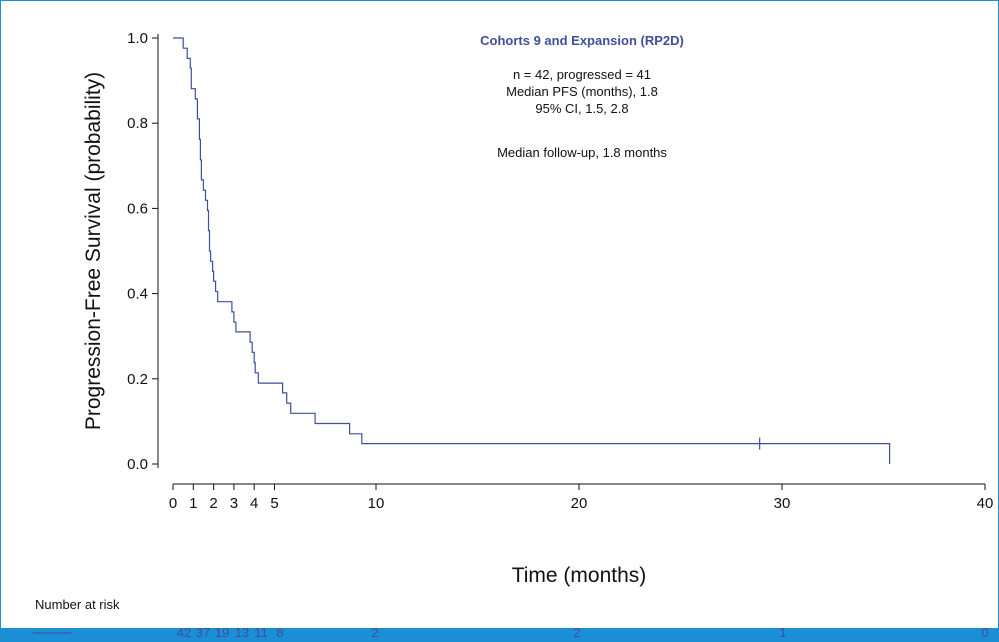  What do you see at coordinates (137, 379) in the screenshot?
I see `y-tick-label: 0.2` at bounding box center [137, 379].